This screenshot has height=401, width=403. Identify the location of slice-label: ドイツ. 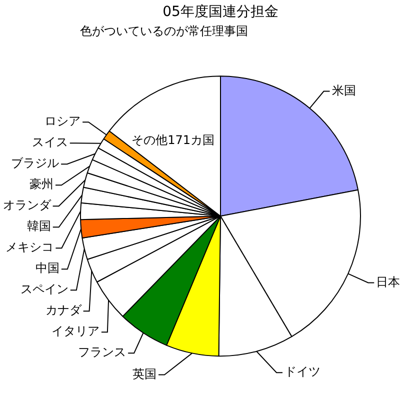
(302, 371).